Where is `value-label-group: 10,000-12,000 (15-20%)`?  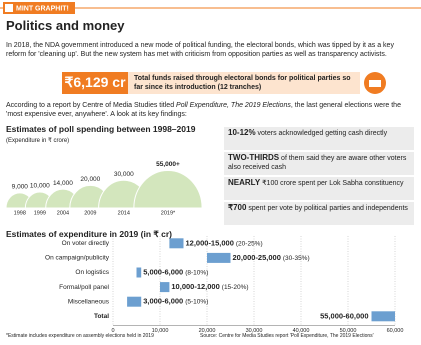
value-label-group: 10,000-12,000 (15-20%) is located at coordinates (209, 286).